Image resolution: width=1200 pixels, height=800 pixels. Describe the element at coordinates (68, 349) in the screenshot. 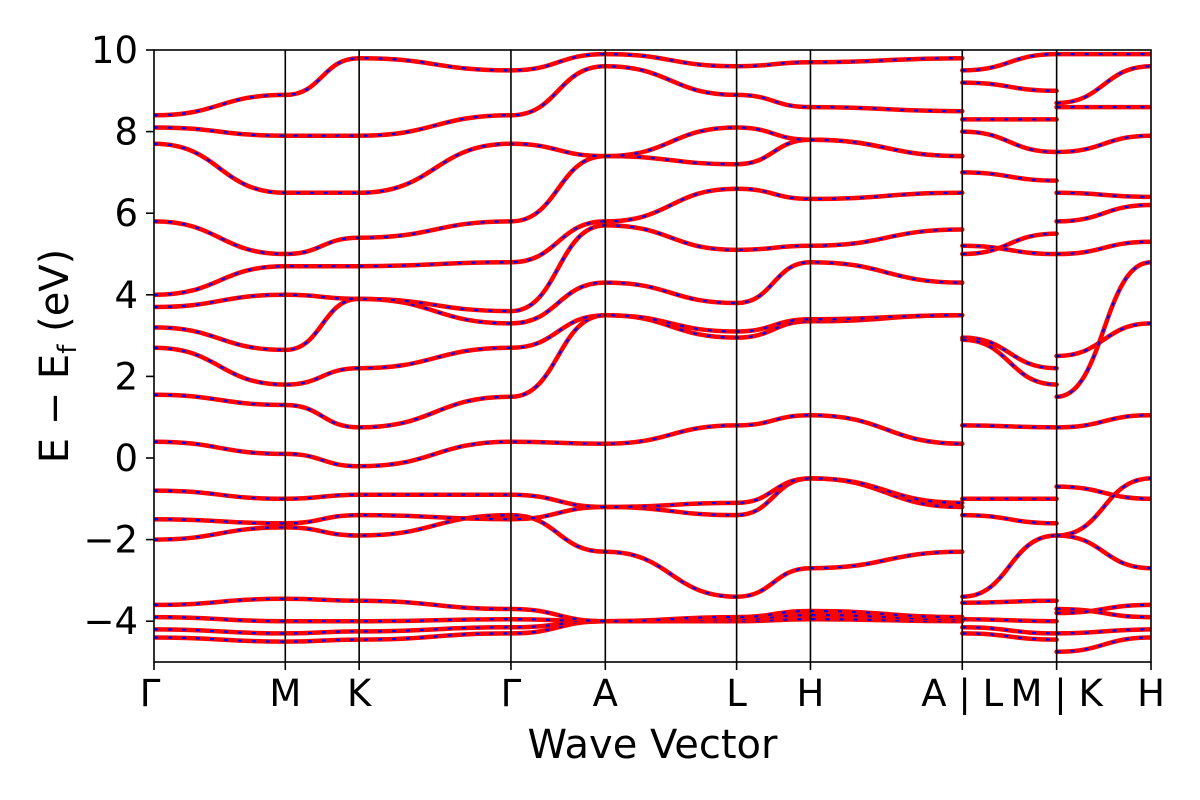

I see `y-axis-label-subscript: f` at that location.